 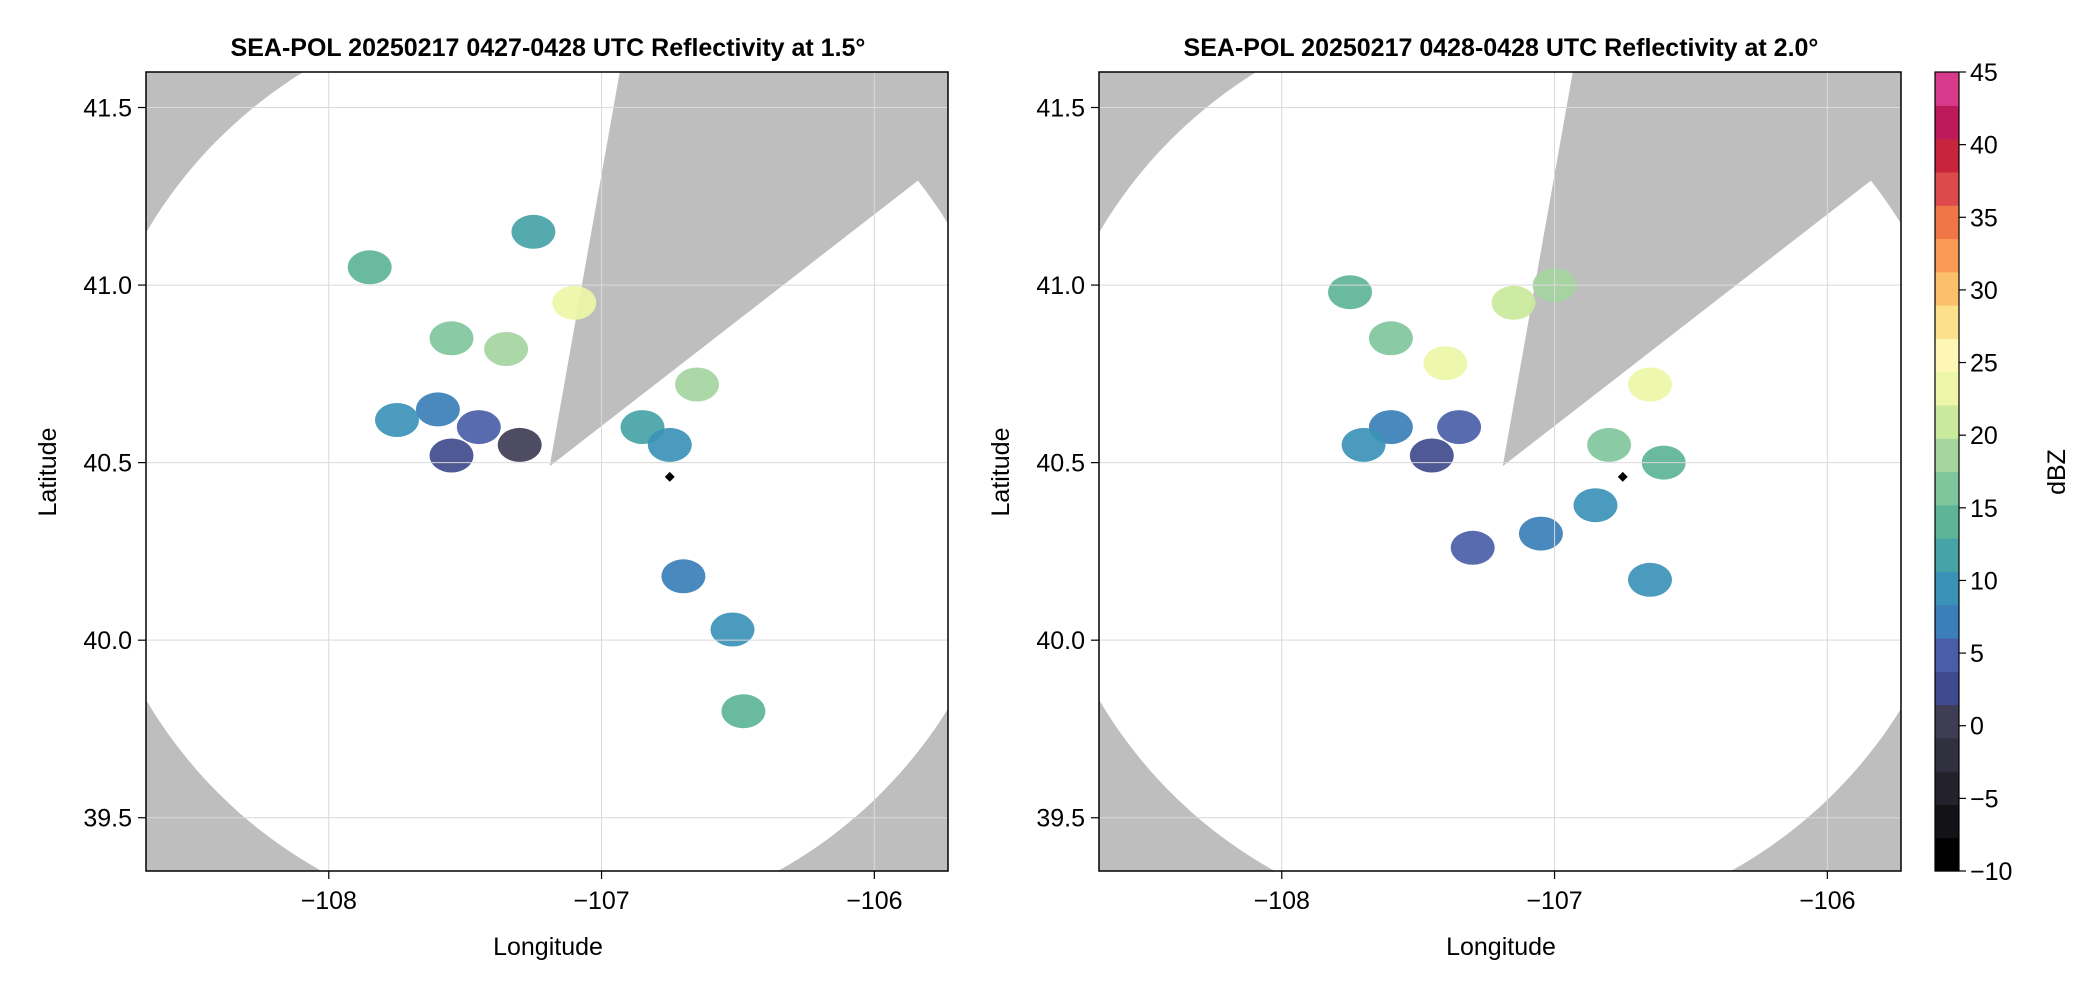 I want to click on left-y-tick-label: 39.5, so click(x=107, y=819).